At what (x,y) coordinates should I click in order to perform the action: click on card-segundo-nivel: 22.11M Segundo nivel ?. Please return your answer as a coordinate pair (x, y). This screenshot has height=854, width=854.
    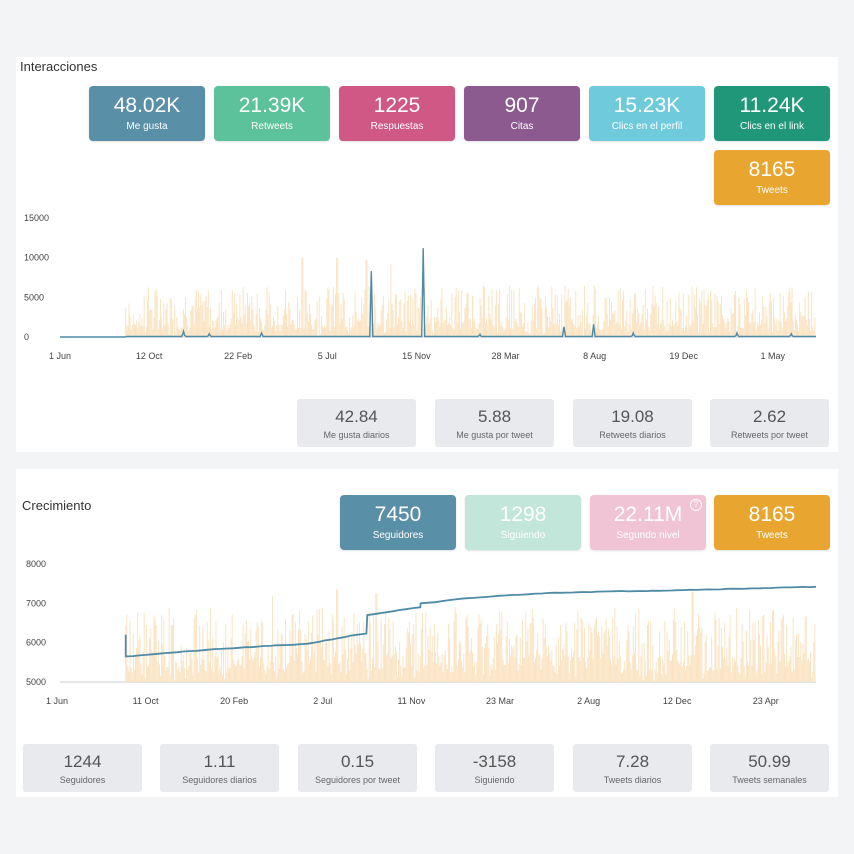
    Looking at the image, I should click on (648, 522).